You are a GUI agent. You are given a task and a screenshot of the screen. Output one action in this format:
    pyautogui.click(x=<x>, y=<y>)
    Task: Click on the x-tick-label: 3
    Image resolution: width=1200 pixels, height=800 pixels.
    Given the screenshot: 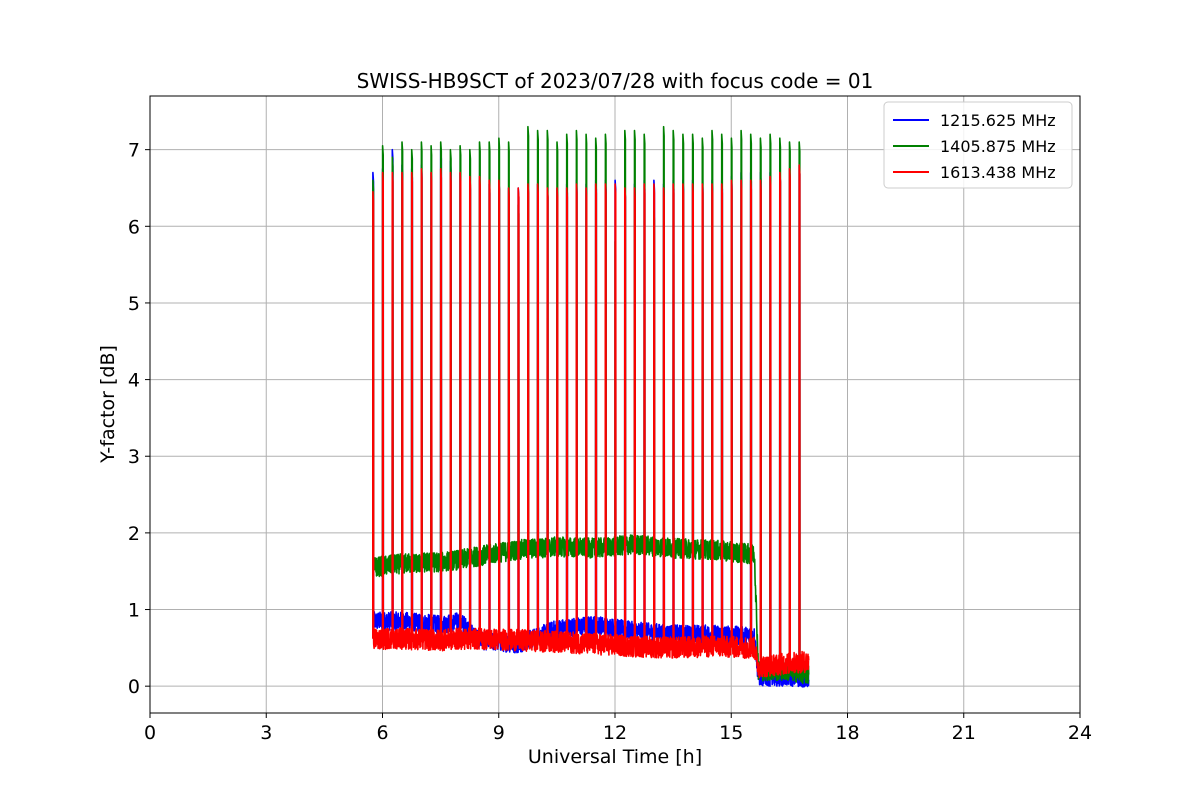 What is the action you would take?
    pyautogui.click(x=266, y=733)
    